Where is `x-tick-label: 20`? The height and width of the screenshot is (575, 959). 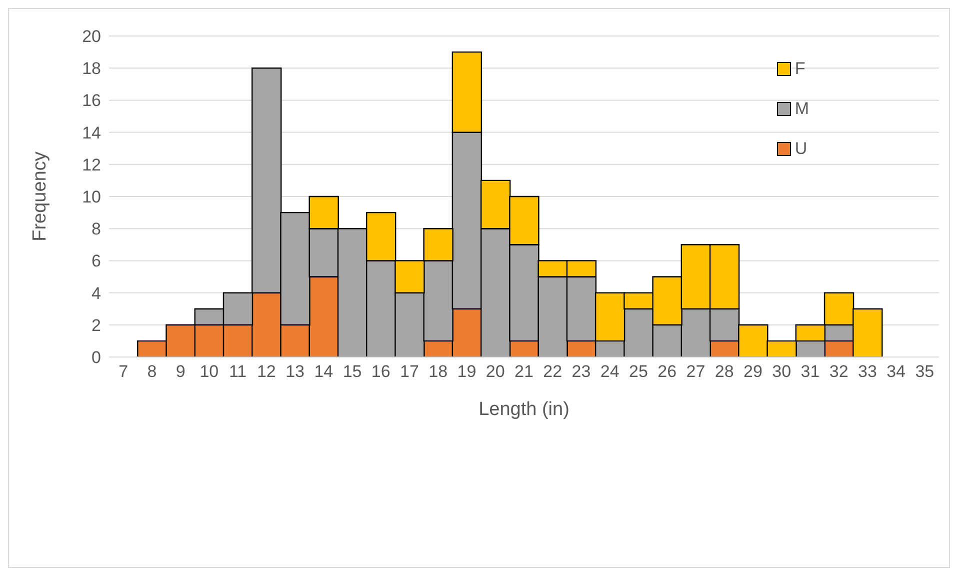
x-tick-label: 20 is located at coordinates (495, 372).